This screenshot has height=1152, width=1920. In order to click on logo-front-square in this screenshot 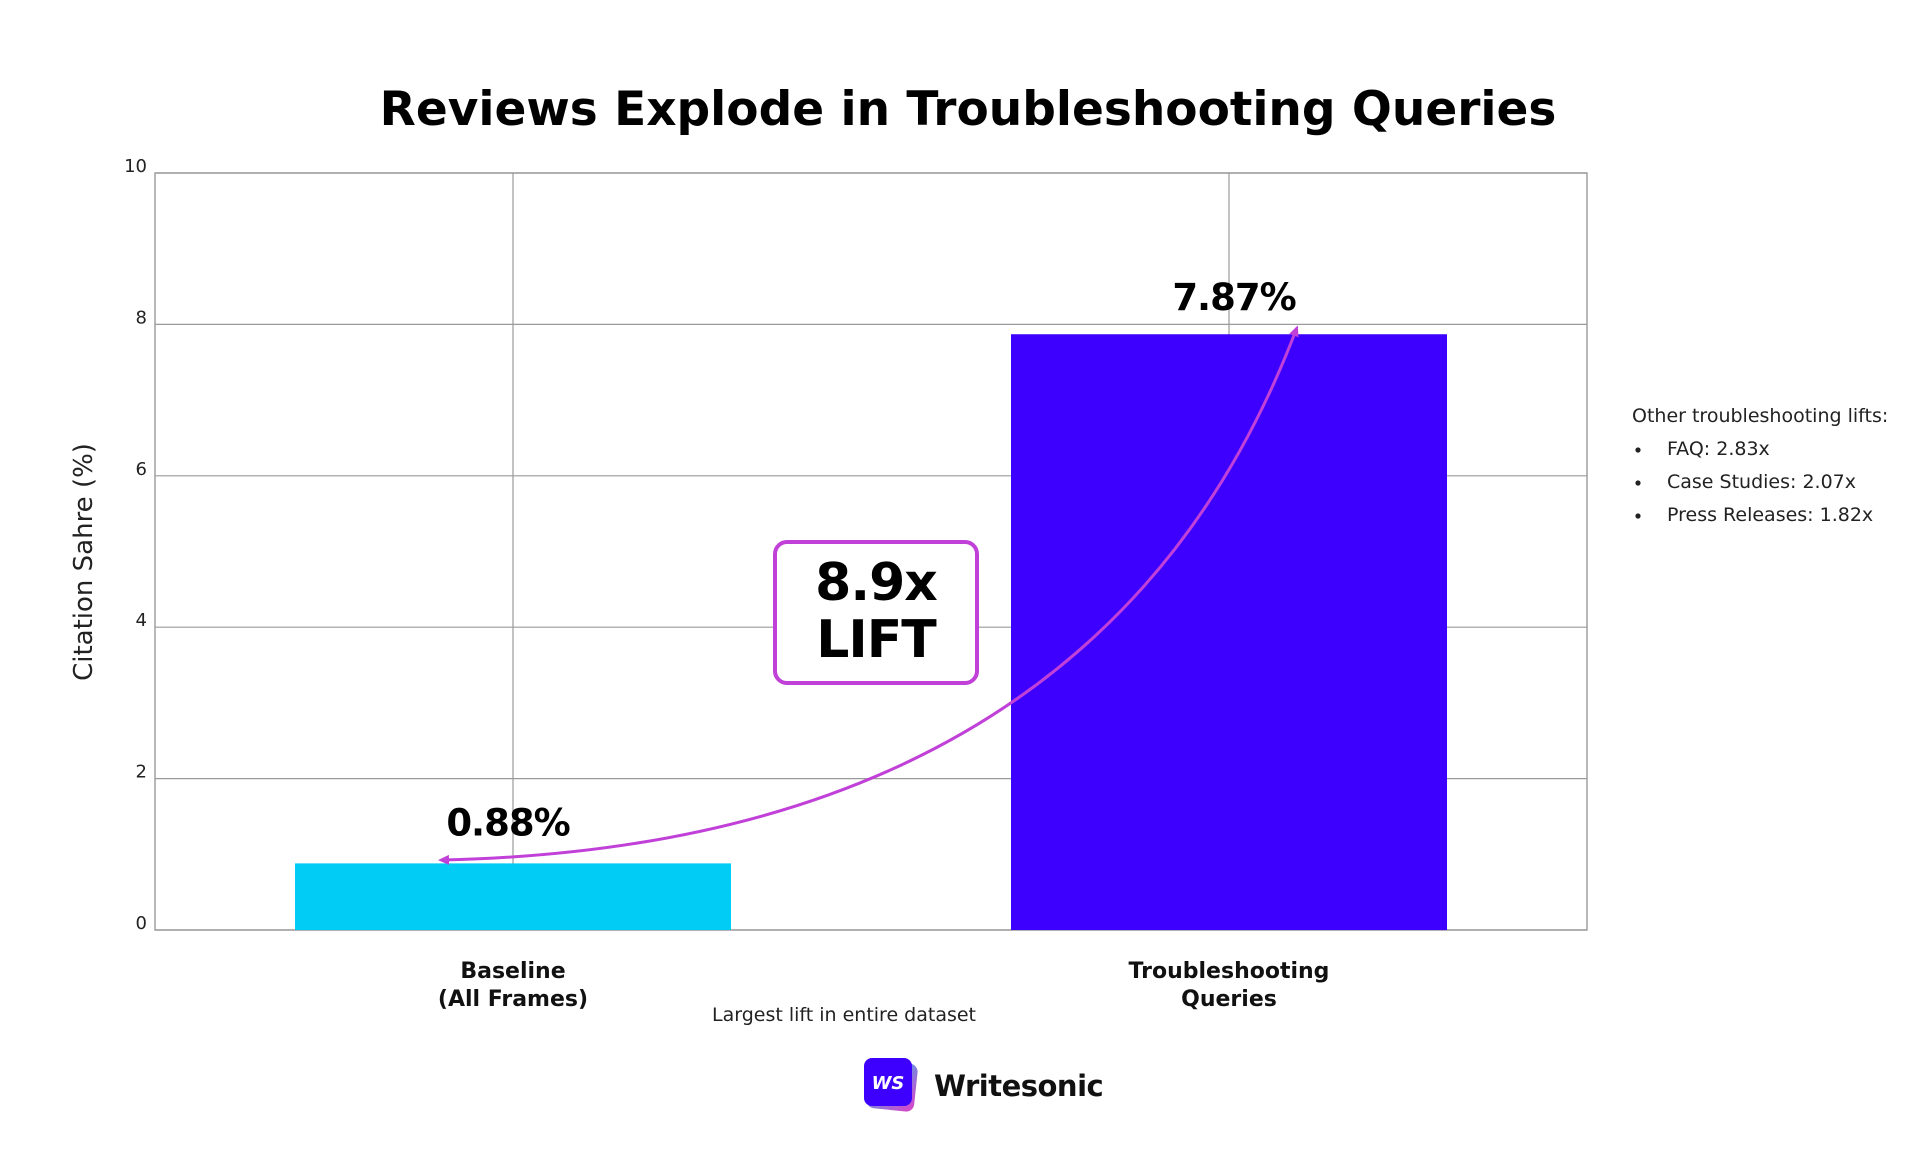, I will do `click(888, 1082)`.